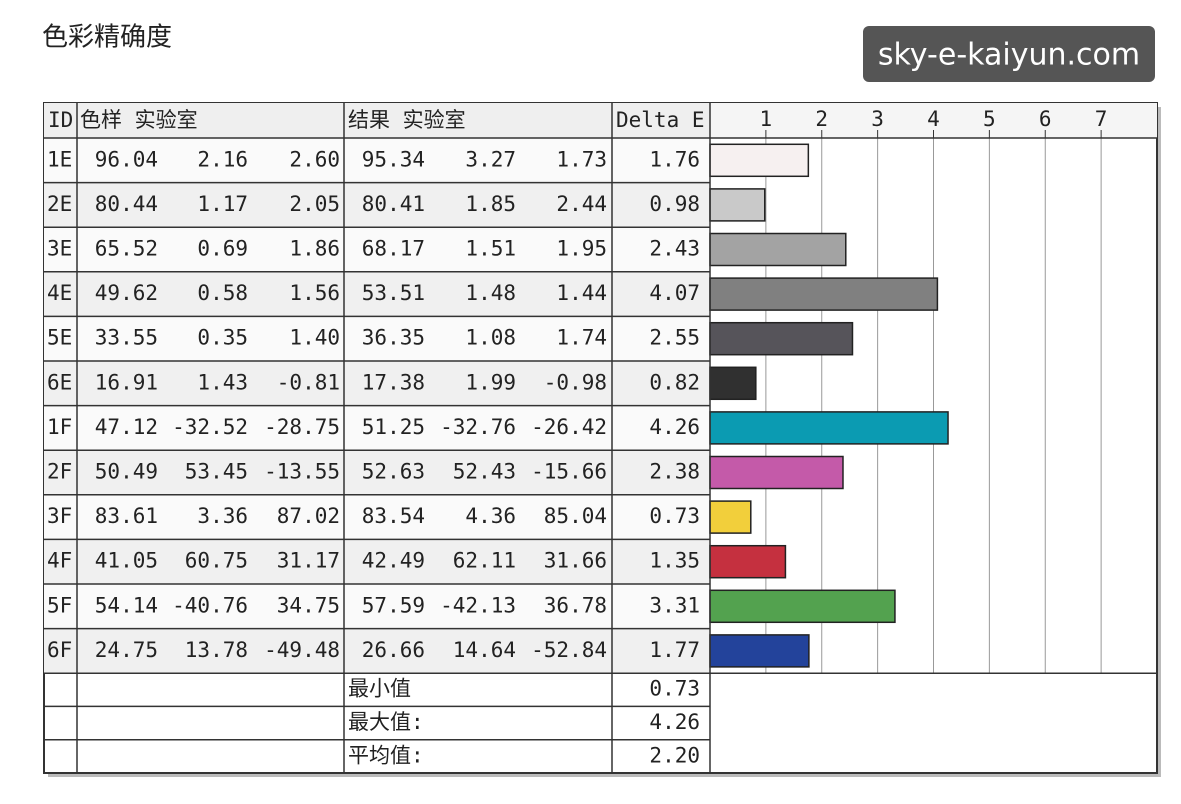 This screenshot has height=804, width=1181. I want to click on cell: 85.04, so click(575, 516).